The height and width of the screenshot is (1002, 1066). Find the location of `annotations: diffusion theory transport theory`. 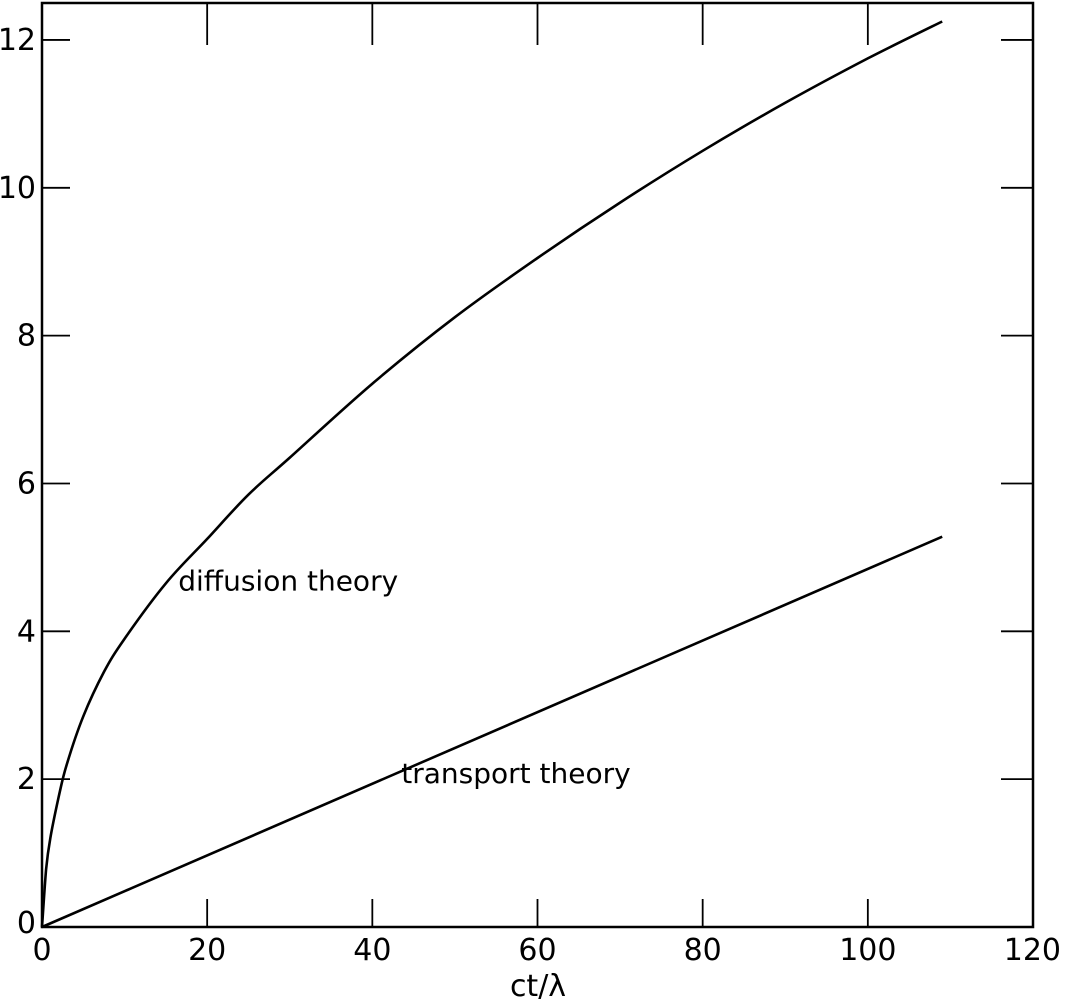

annotations: diffusion theory transport theory is located at coordinates (404, 677).